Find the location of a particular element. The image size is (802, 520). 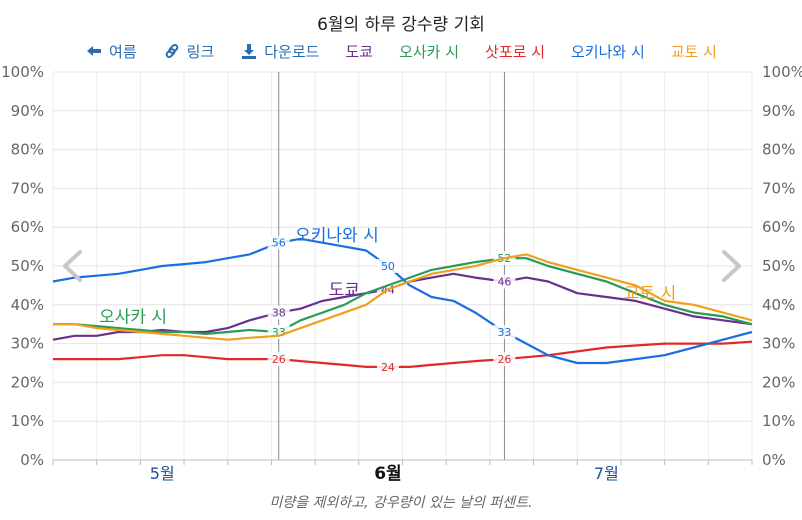

chevron-right-icon is located at coordinates (731, 266).